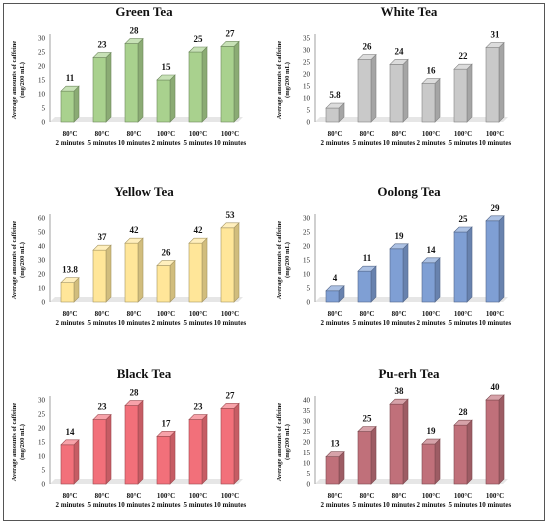 This screenshot has width=550, height=525. What do you see at coordinates (42, 261) in the screenshot?
I see `y-tick-label: 30` at bounding box center [42, 261].